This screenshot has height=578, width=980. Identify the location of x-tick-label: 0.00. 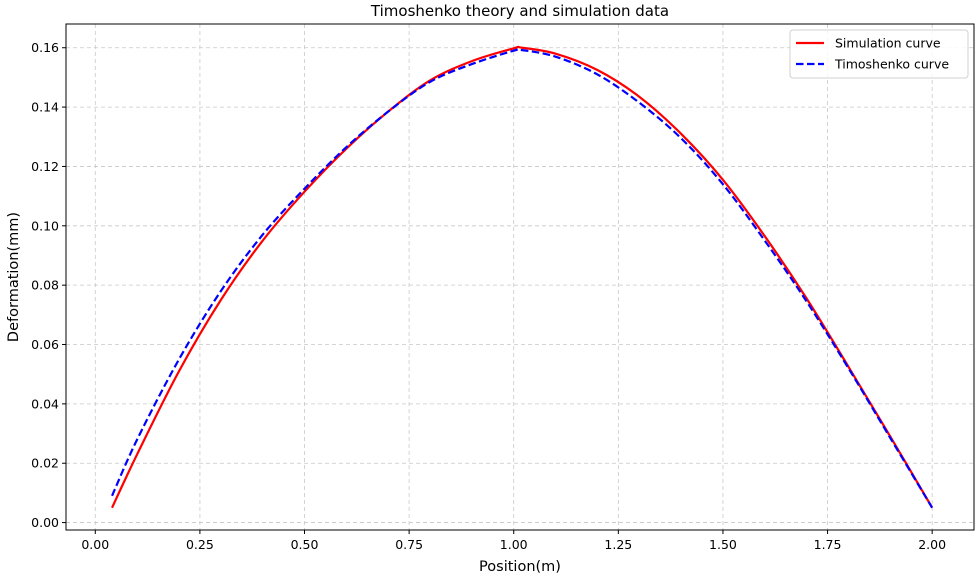
(95, 544).